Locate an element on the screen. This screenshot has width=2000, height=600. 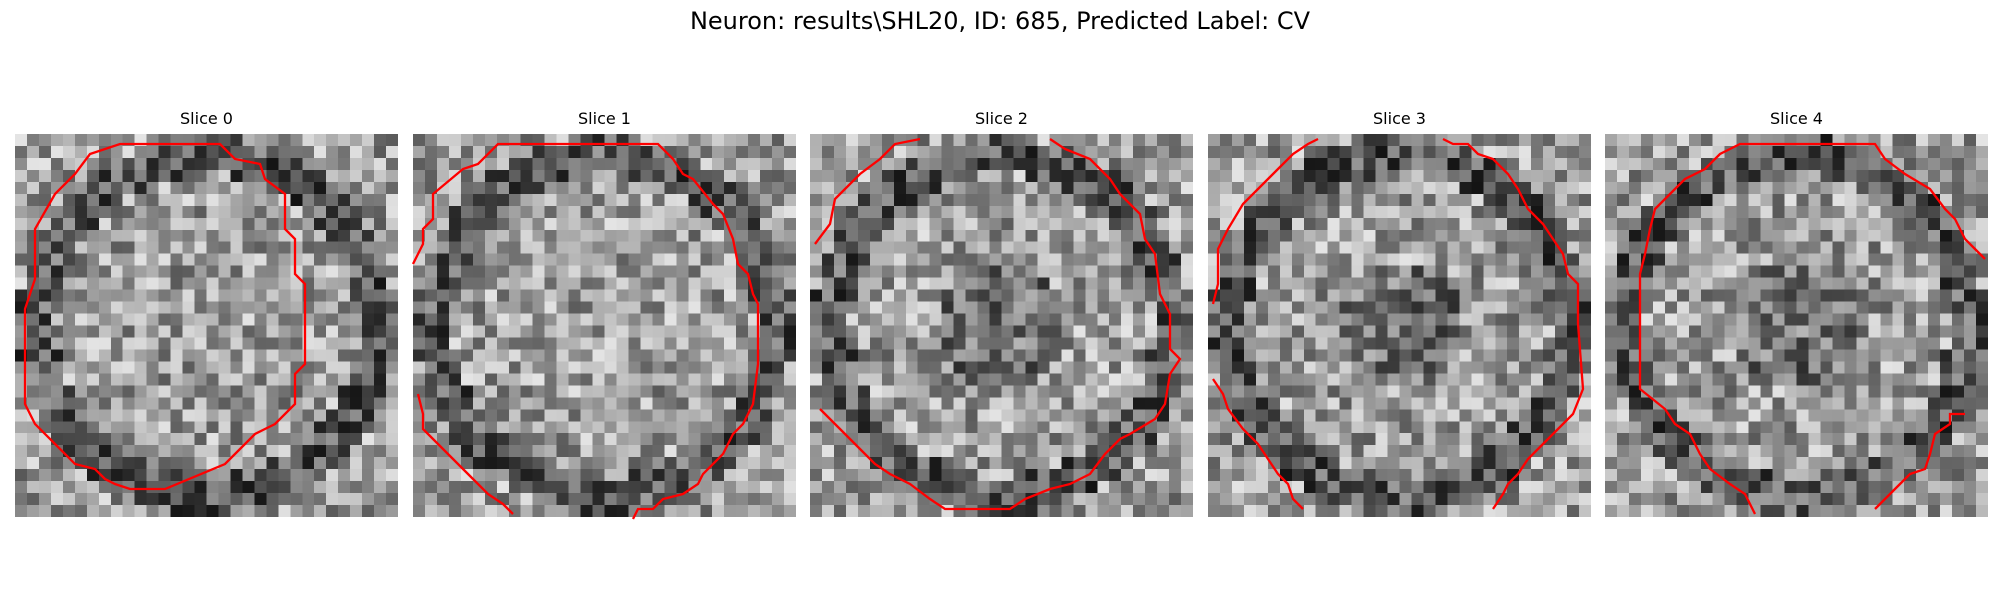
slice-title: Slice 2 is located at coordinates (1001, 118).